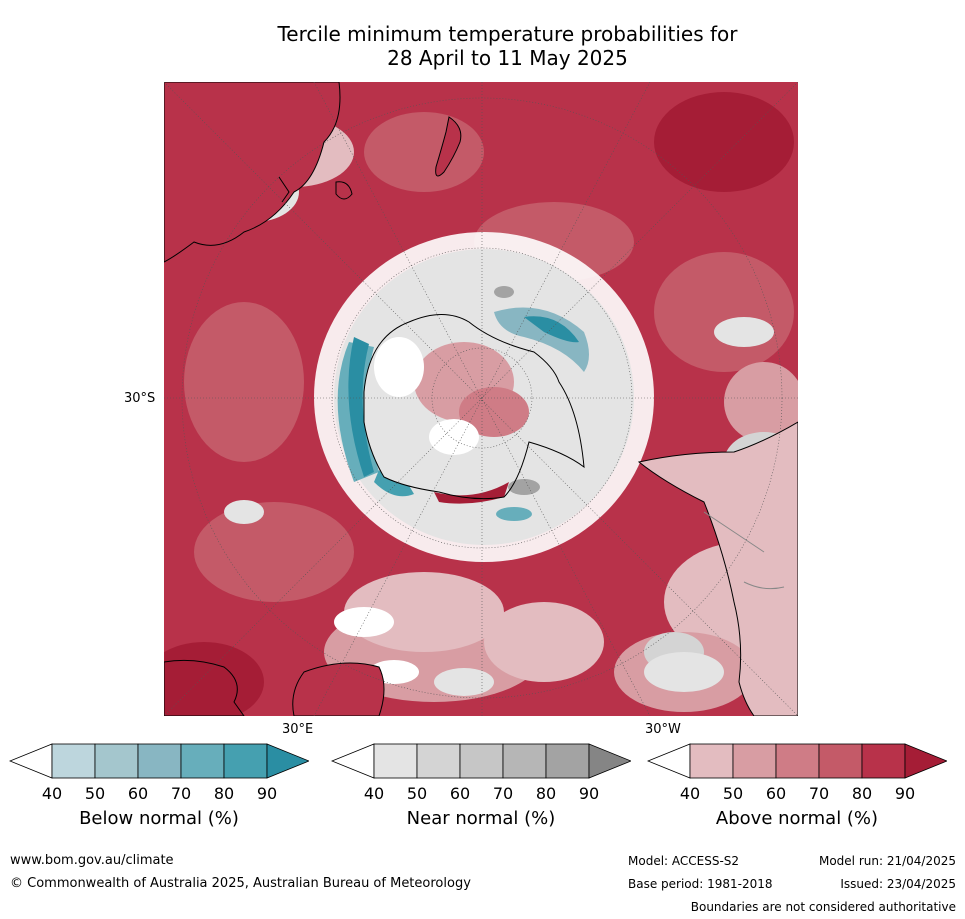  What do you see at coordinates (684, 861) in the screenshot?
I see `footer-model: Model: ACCESS-S2` at bounding box center [684, 861].